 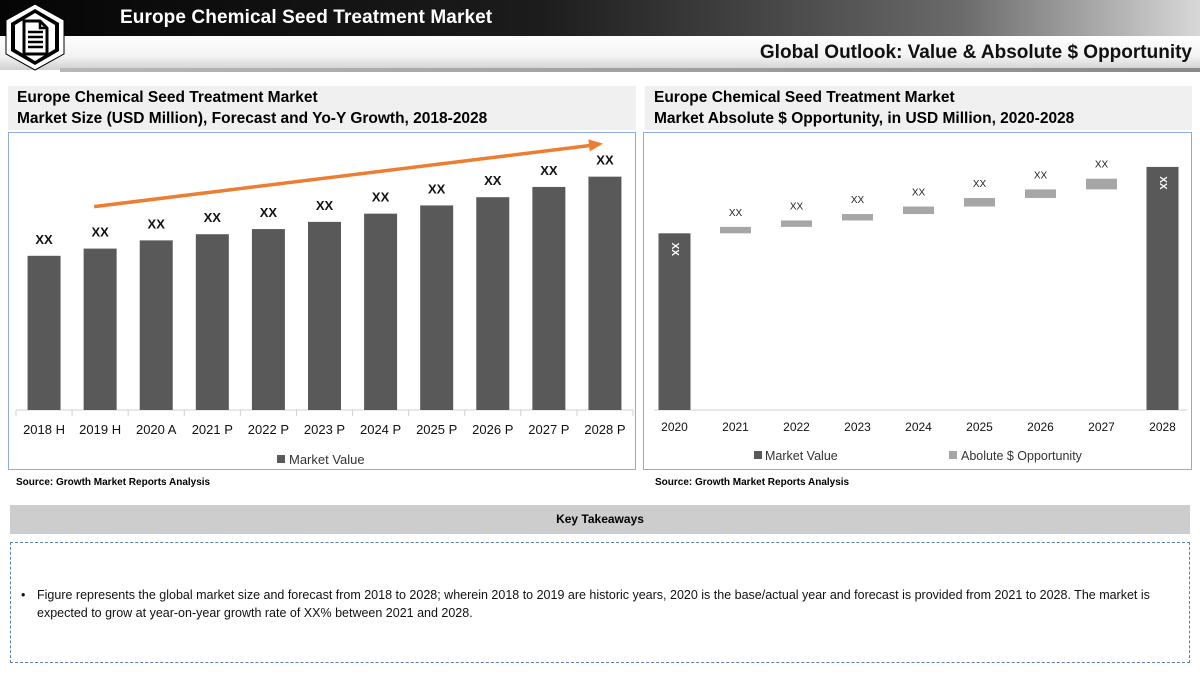 What do you see at coordinates (604, 429) in the screenshot?
I see `x-tick-label: 2028 P` at bounding box center [604, 429].